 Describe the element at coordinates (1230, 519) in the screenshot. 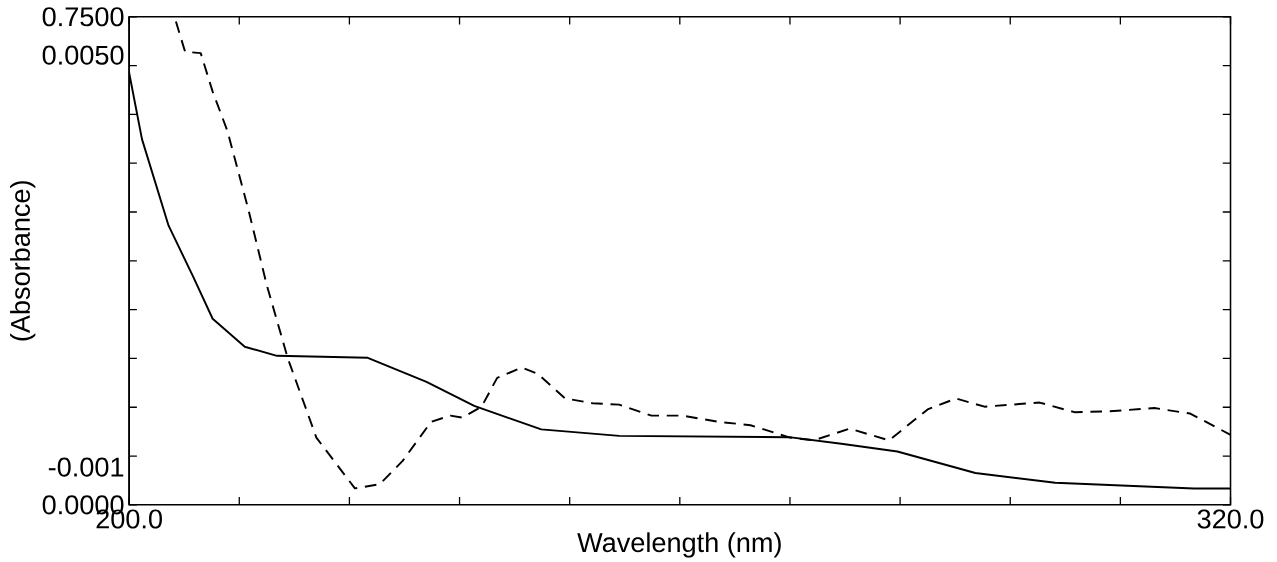

I see `x-tick-label: 320.0` at that location.